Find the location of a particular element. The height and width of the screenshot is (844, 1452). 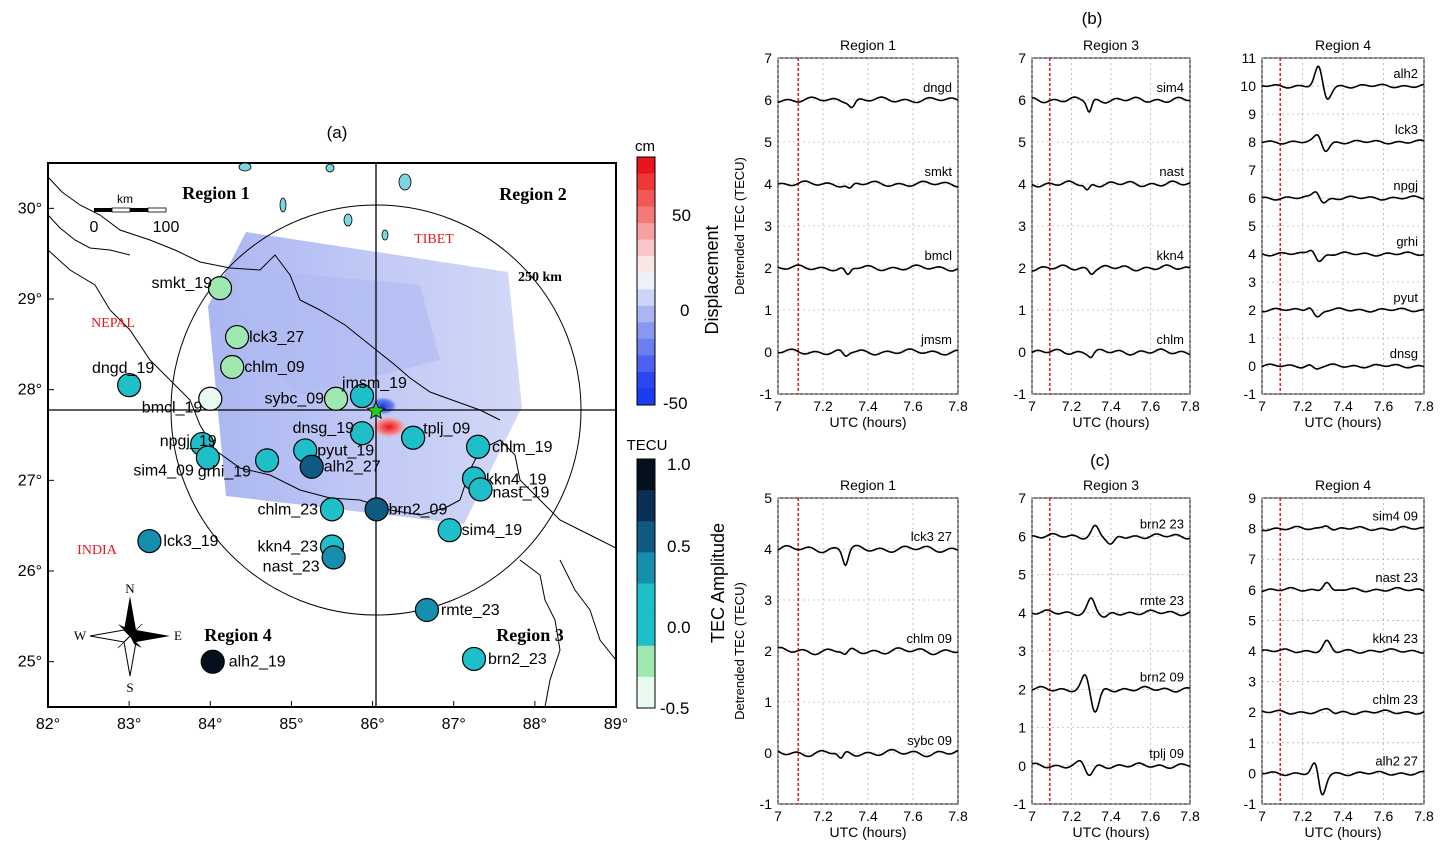

displacement-colorbar: cm 50 0 -50 Displacement is located at coordinates (678, 275).